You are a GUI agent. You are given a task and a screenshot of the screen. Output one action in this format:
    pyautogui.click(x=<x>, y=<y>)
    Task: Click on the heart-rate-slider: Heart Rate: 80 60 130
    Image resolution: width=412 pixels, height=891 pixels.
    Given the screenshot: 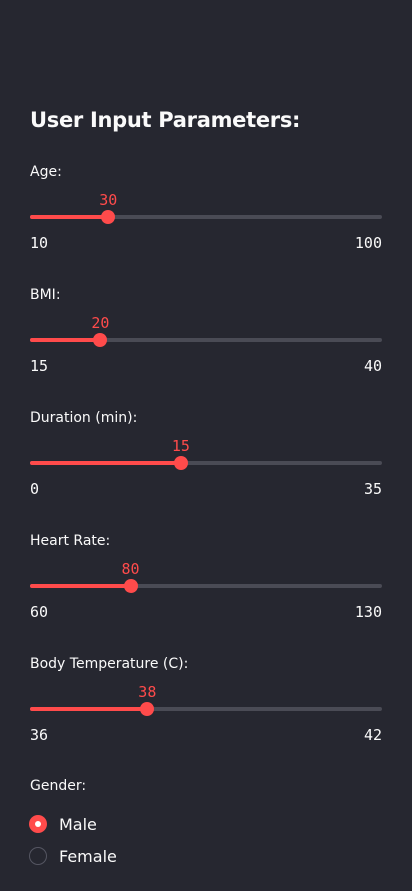 What is the action you would take?
    pyautogui.click(x=206, y=583)
    